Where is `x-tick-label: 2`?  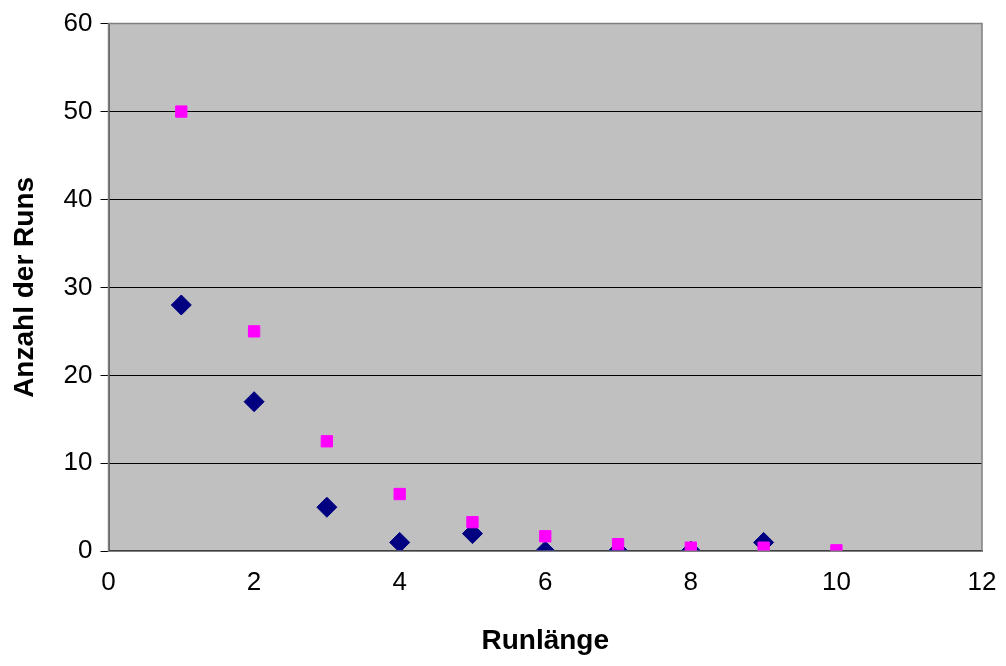 x-tick-label: 2 is located at coordinates (254, 580).